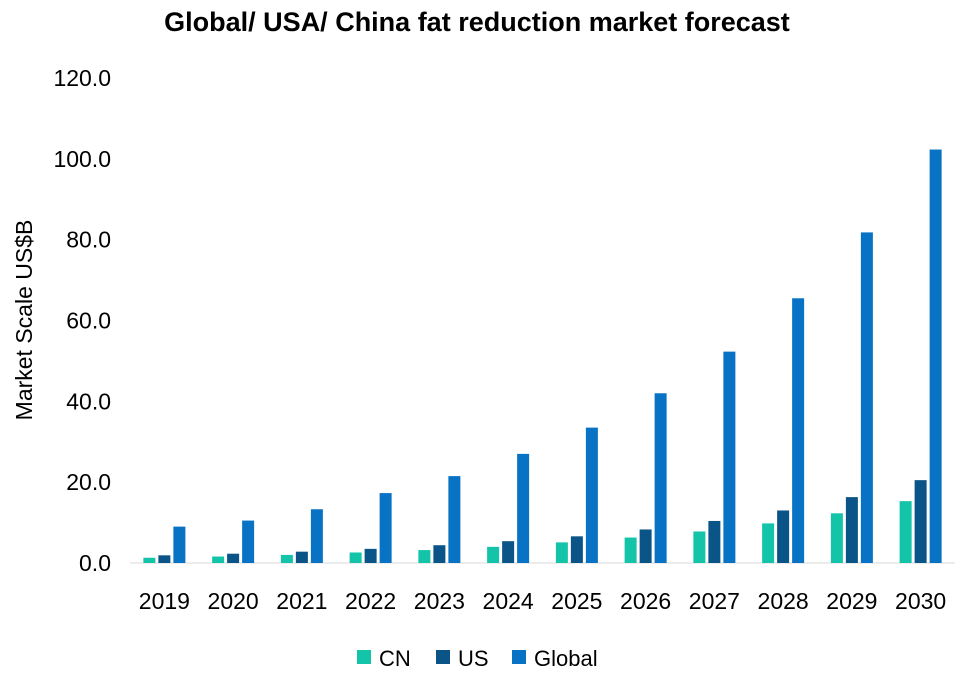  What do you see at coordinates (851, 601) in the screenshot?
I see `x-tick-label: 2029` at bounding box center [851, 601].